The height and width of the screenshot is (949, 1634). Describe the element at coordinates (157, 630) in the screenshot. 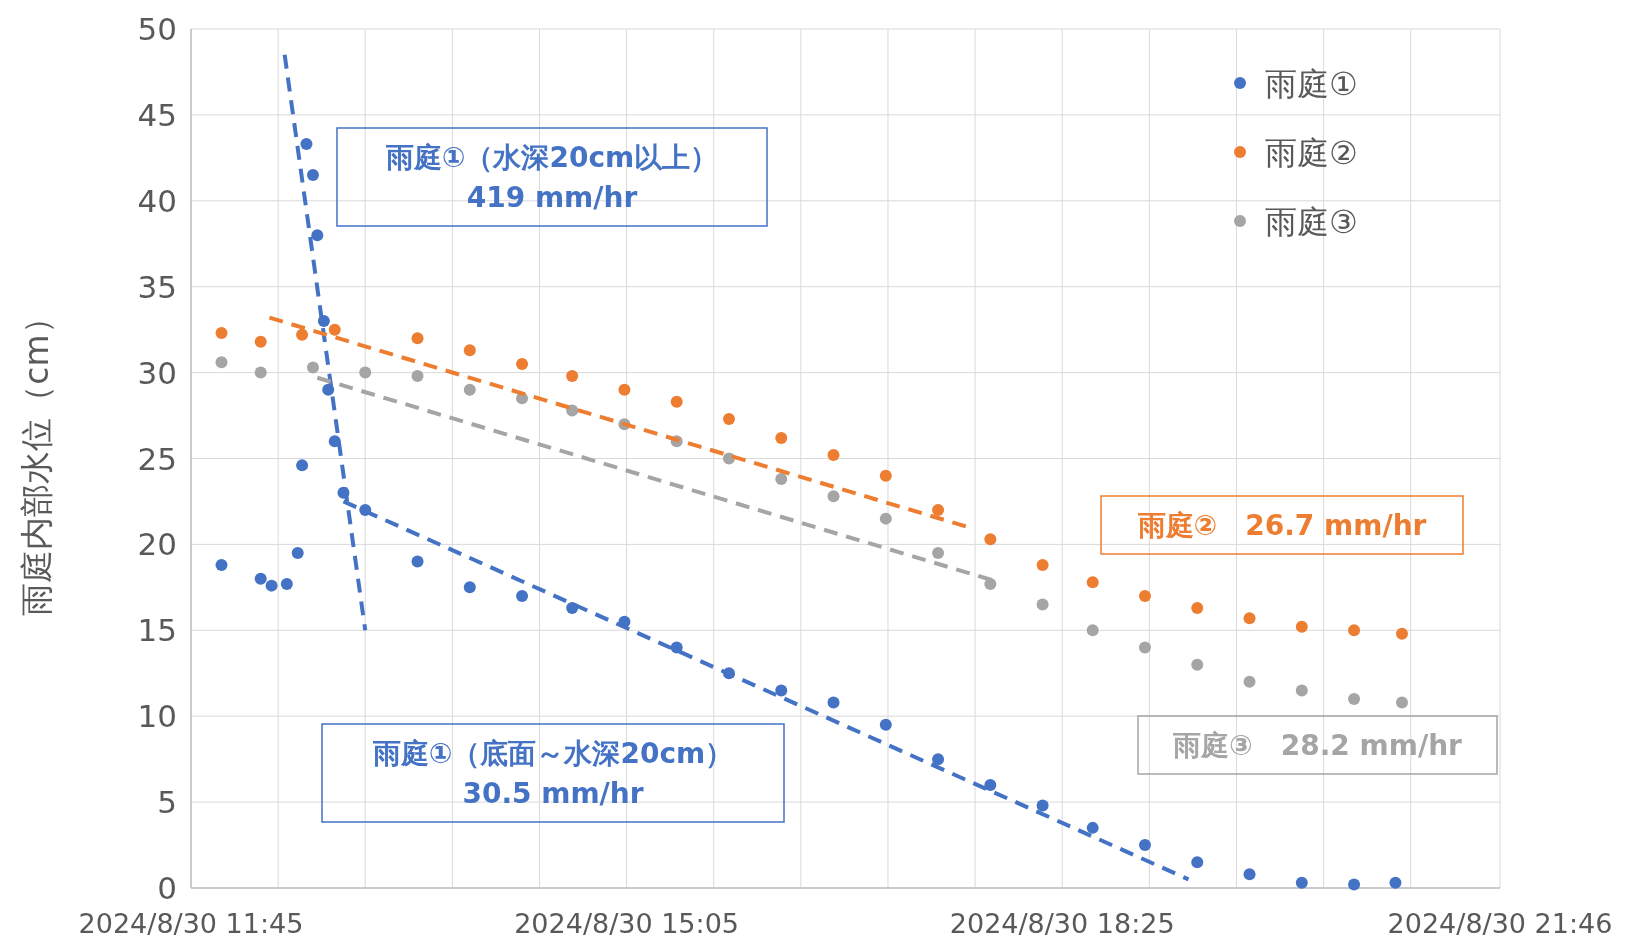

I see `y-tick-label: 15` at that location.